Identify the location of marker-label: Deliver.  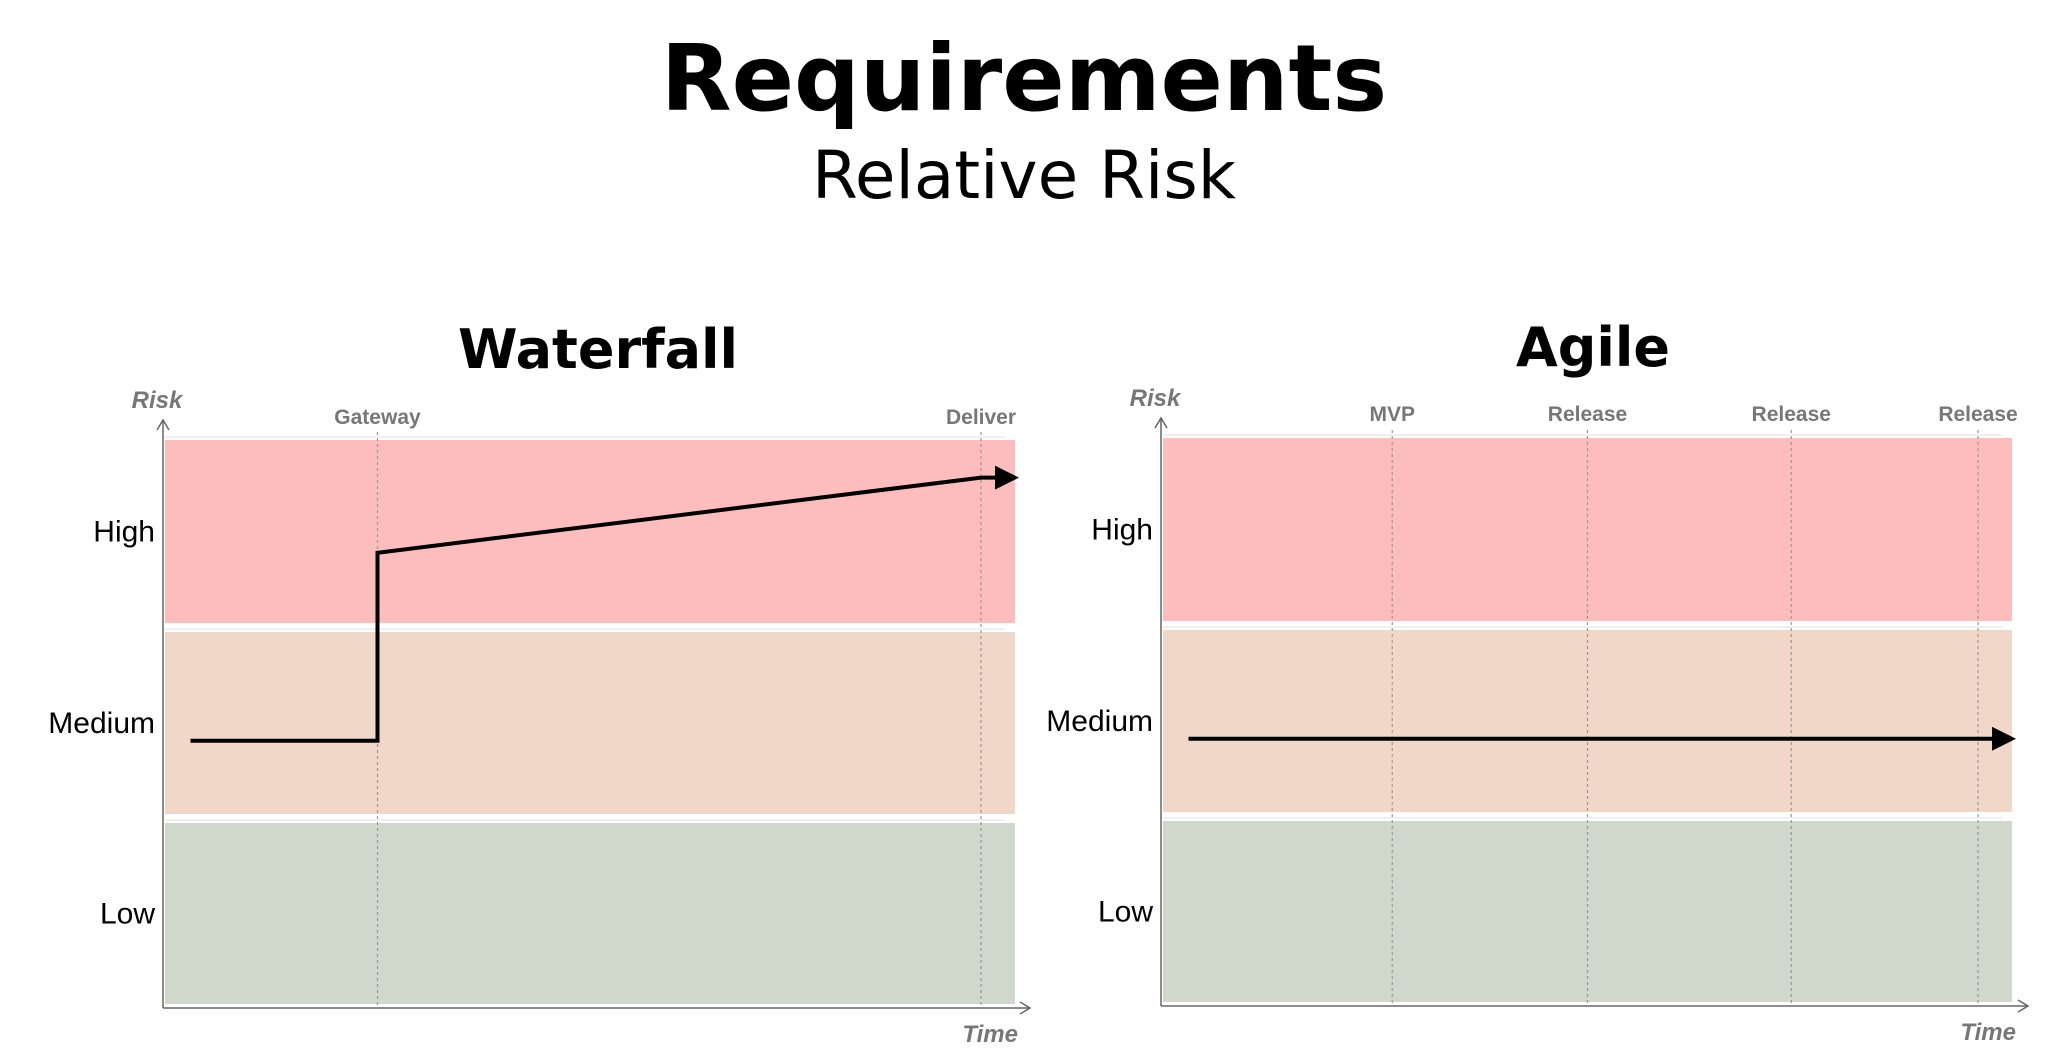
(981, 417).